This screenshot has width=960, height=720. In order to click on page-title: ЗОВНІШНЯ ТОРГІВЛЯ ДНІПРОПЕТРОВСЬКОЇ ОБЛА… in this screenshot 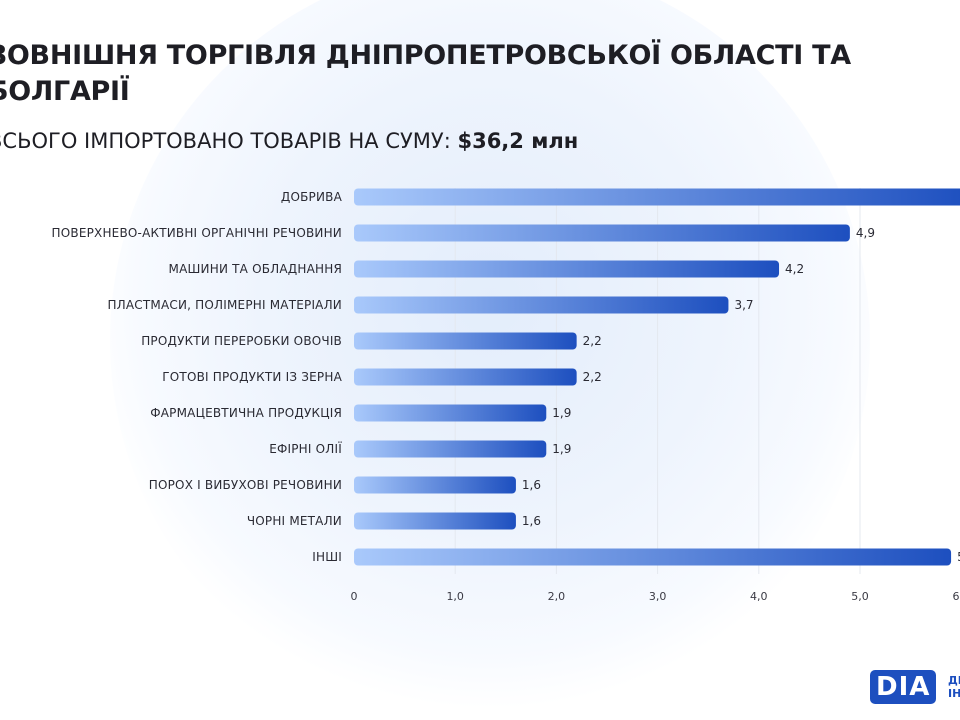, I will do `click(425, 73)`.